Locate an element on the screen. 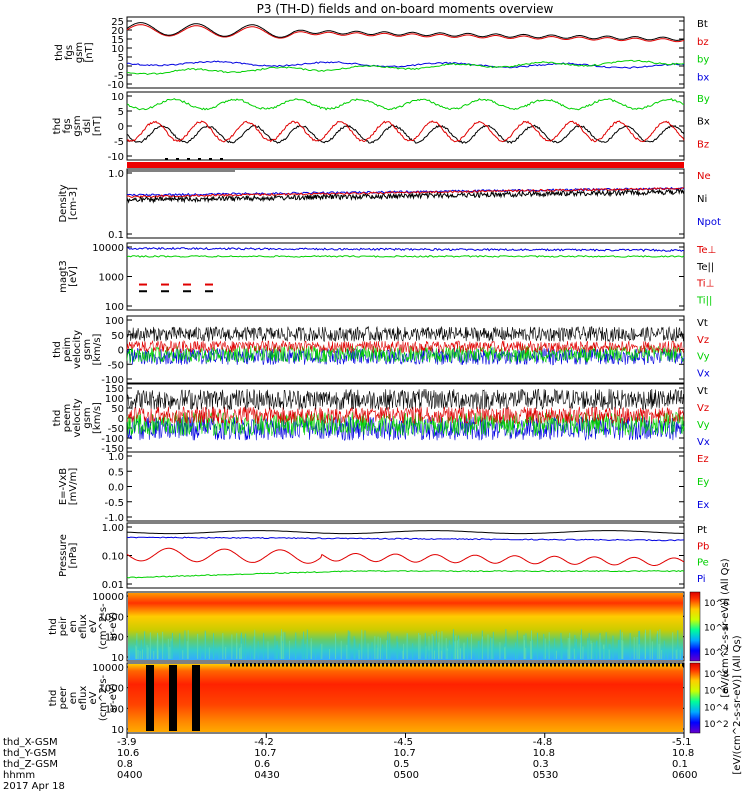 The width and height of the screenshot is (750, 800). legend-Vy: Vy is located at coordinates (703, 425).